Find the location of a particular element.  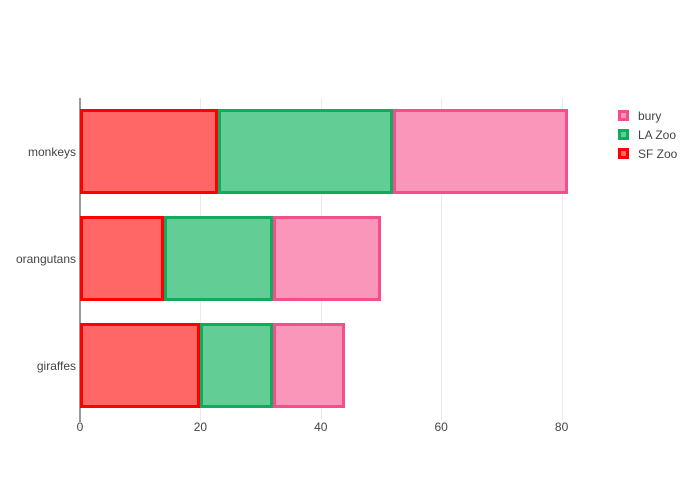

bar-segment-sf-zoo-monkeys is located at coordinates (149, 151).